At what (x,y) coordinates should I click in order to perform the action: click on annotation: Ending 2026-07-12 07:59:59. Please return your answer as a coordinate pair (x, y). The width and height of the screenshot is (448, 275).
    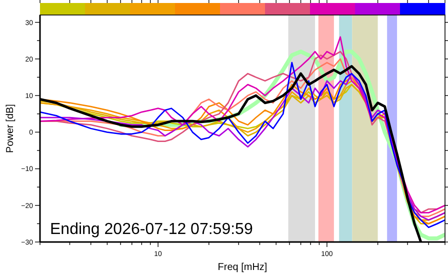
    Looking at the image, I should click on (151, 229).